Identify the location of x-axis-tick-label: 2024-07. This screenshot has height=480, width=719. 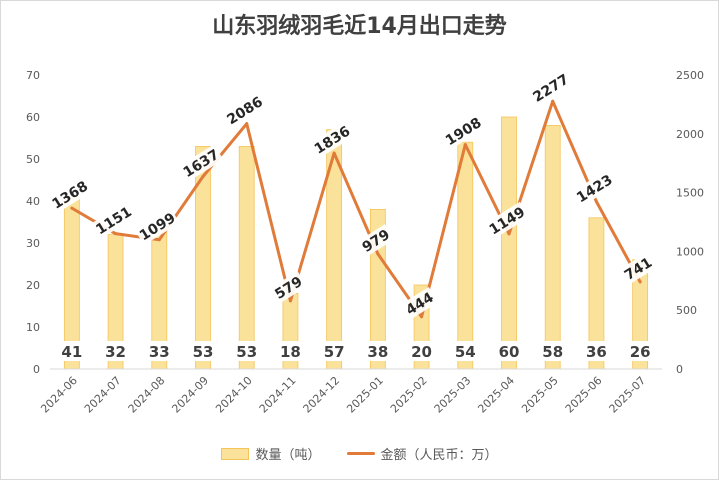
(103, 395).